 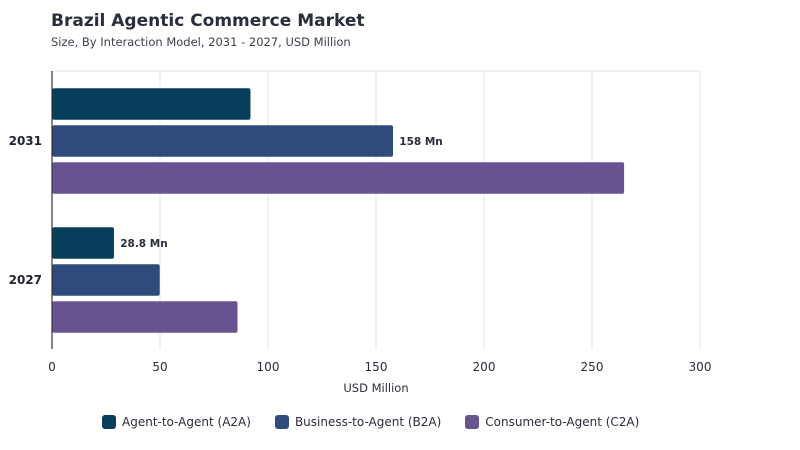 What do you see at coordinates (109, 422) in the screenshot?
I see `legend-swatch-a2a` at bounding box center [109, 422].